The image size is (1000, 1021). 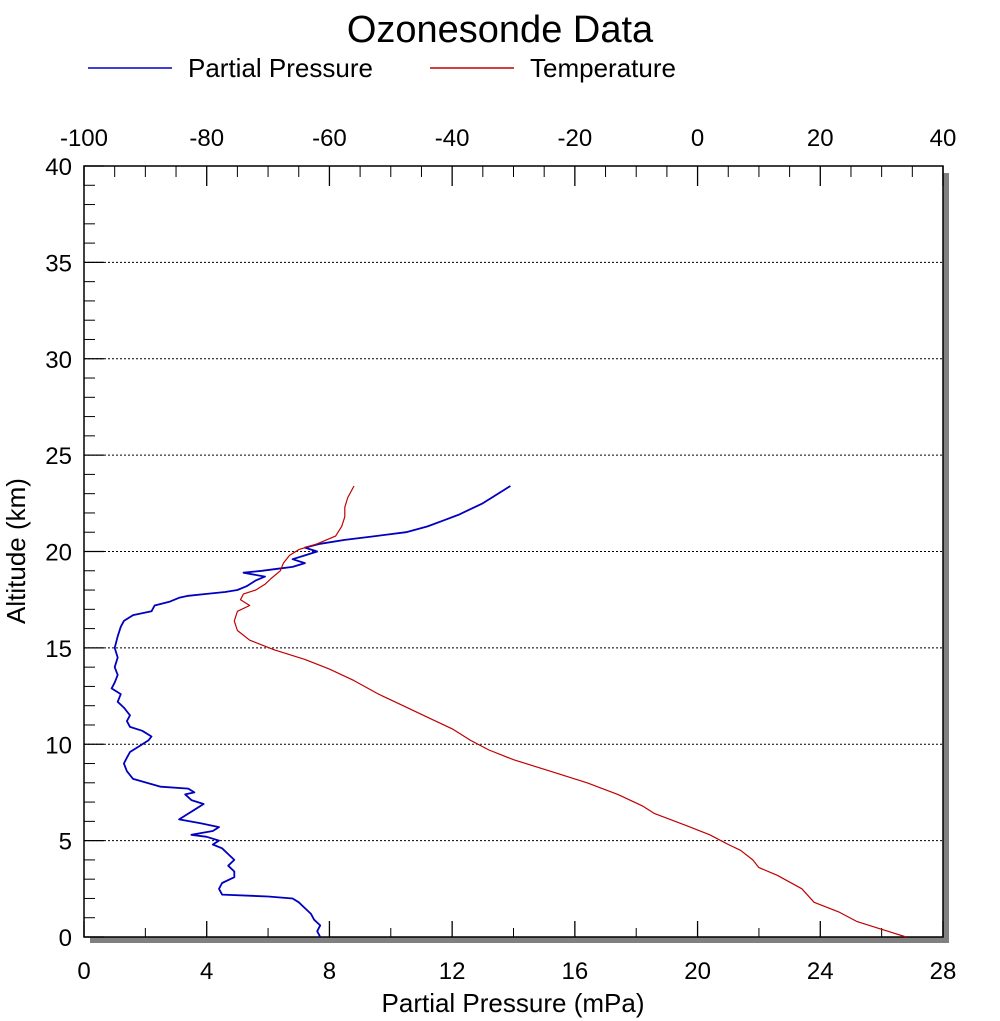 What do you see at coordinates (58, 553) in the screenshot?
I see `y-tick-label: 20` at bounding box center [58, 553].